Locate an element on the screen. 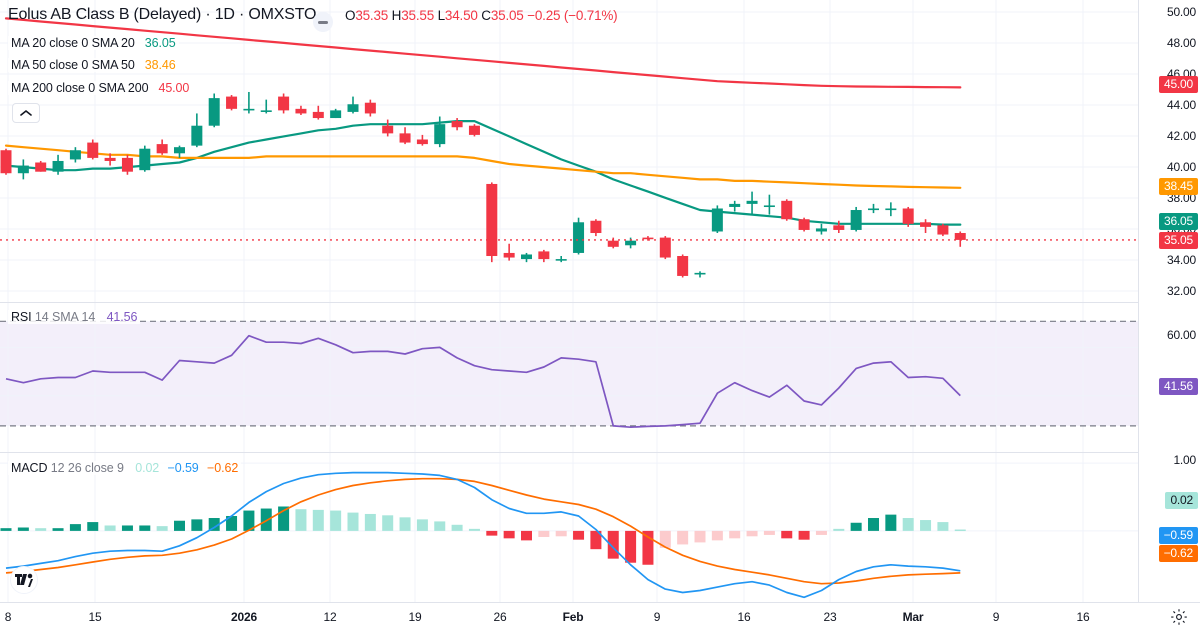  time-tick-label: 8 is located at coordinates (8, 617).